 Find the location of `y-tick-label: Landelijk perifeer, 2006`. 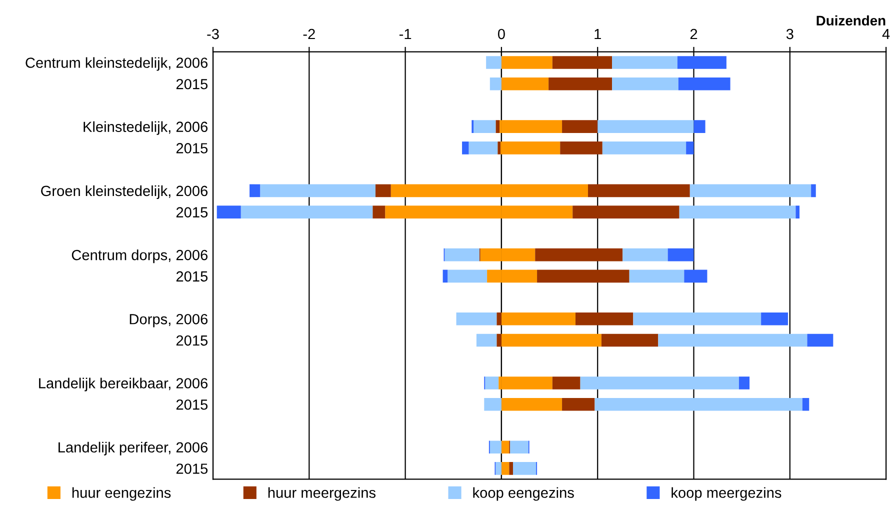

y-tick-label: Landelijk perifeer, 2006 is located at coordinates (133, 449).